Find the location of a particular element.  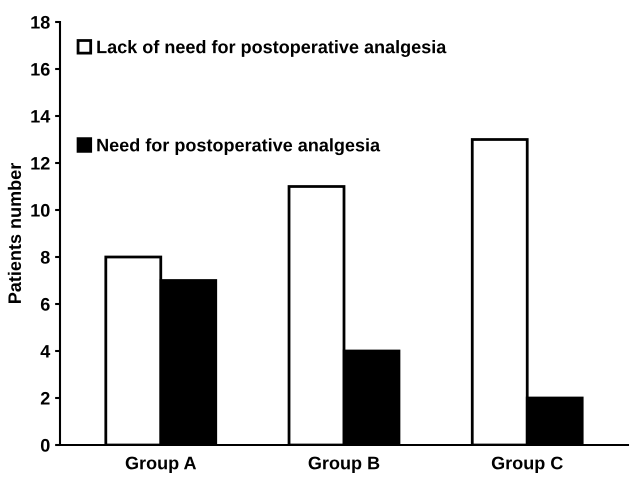

y-axis-title: Patients number is located at coordinates (15, 233).